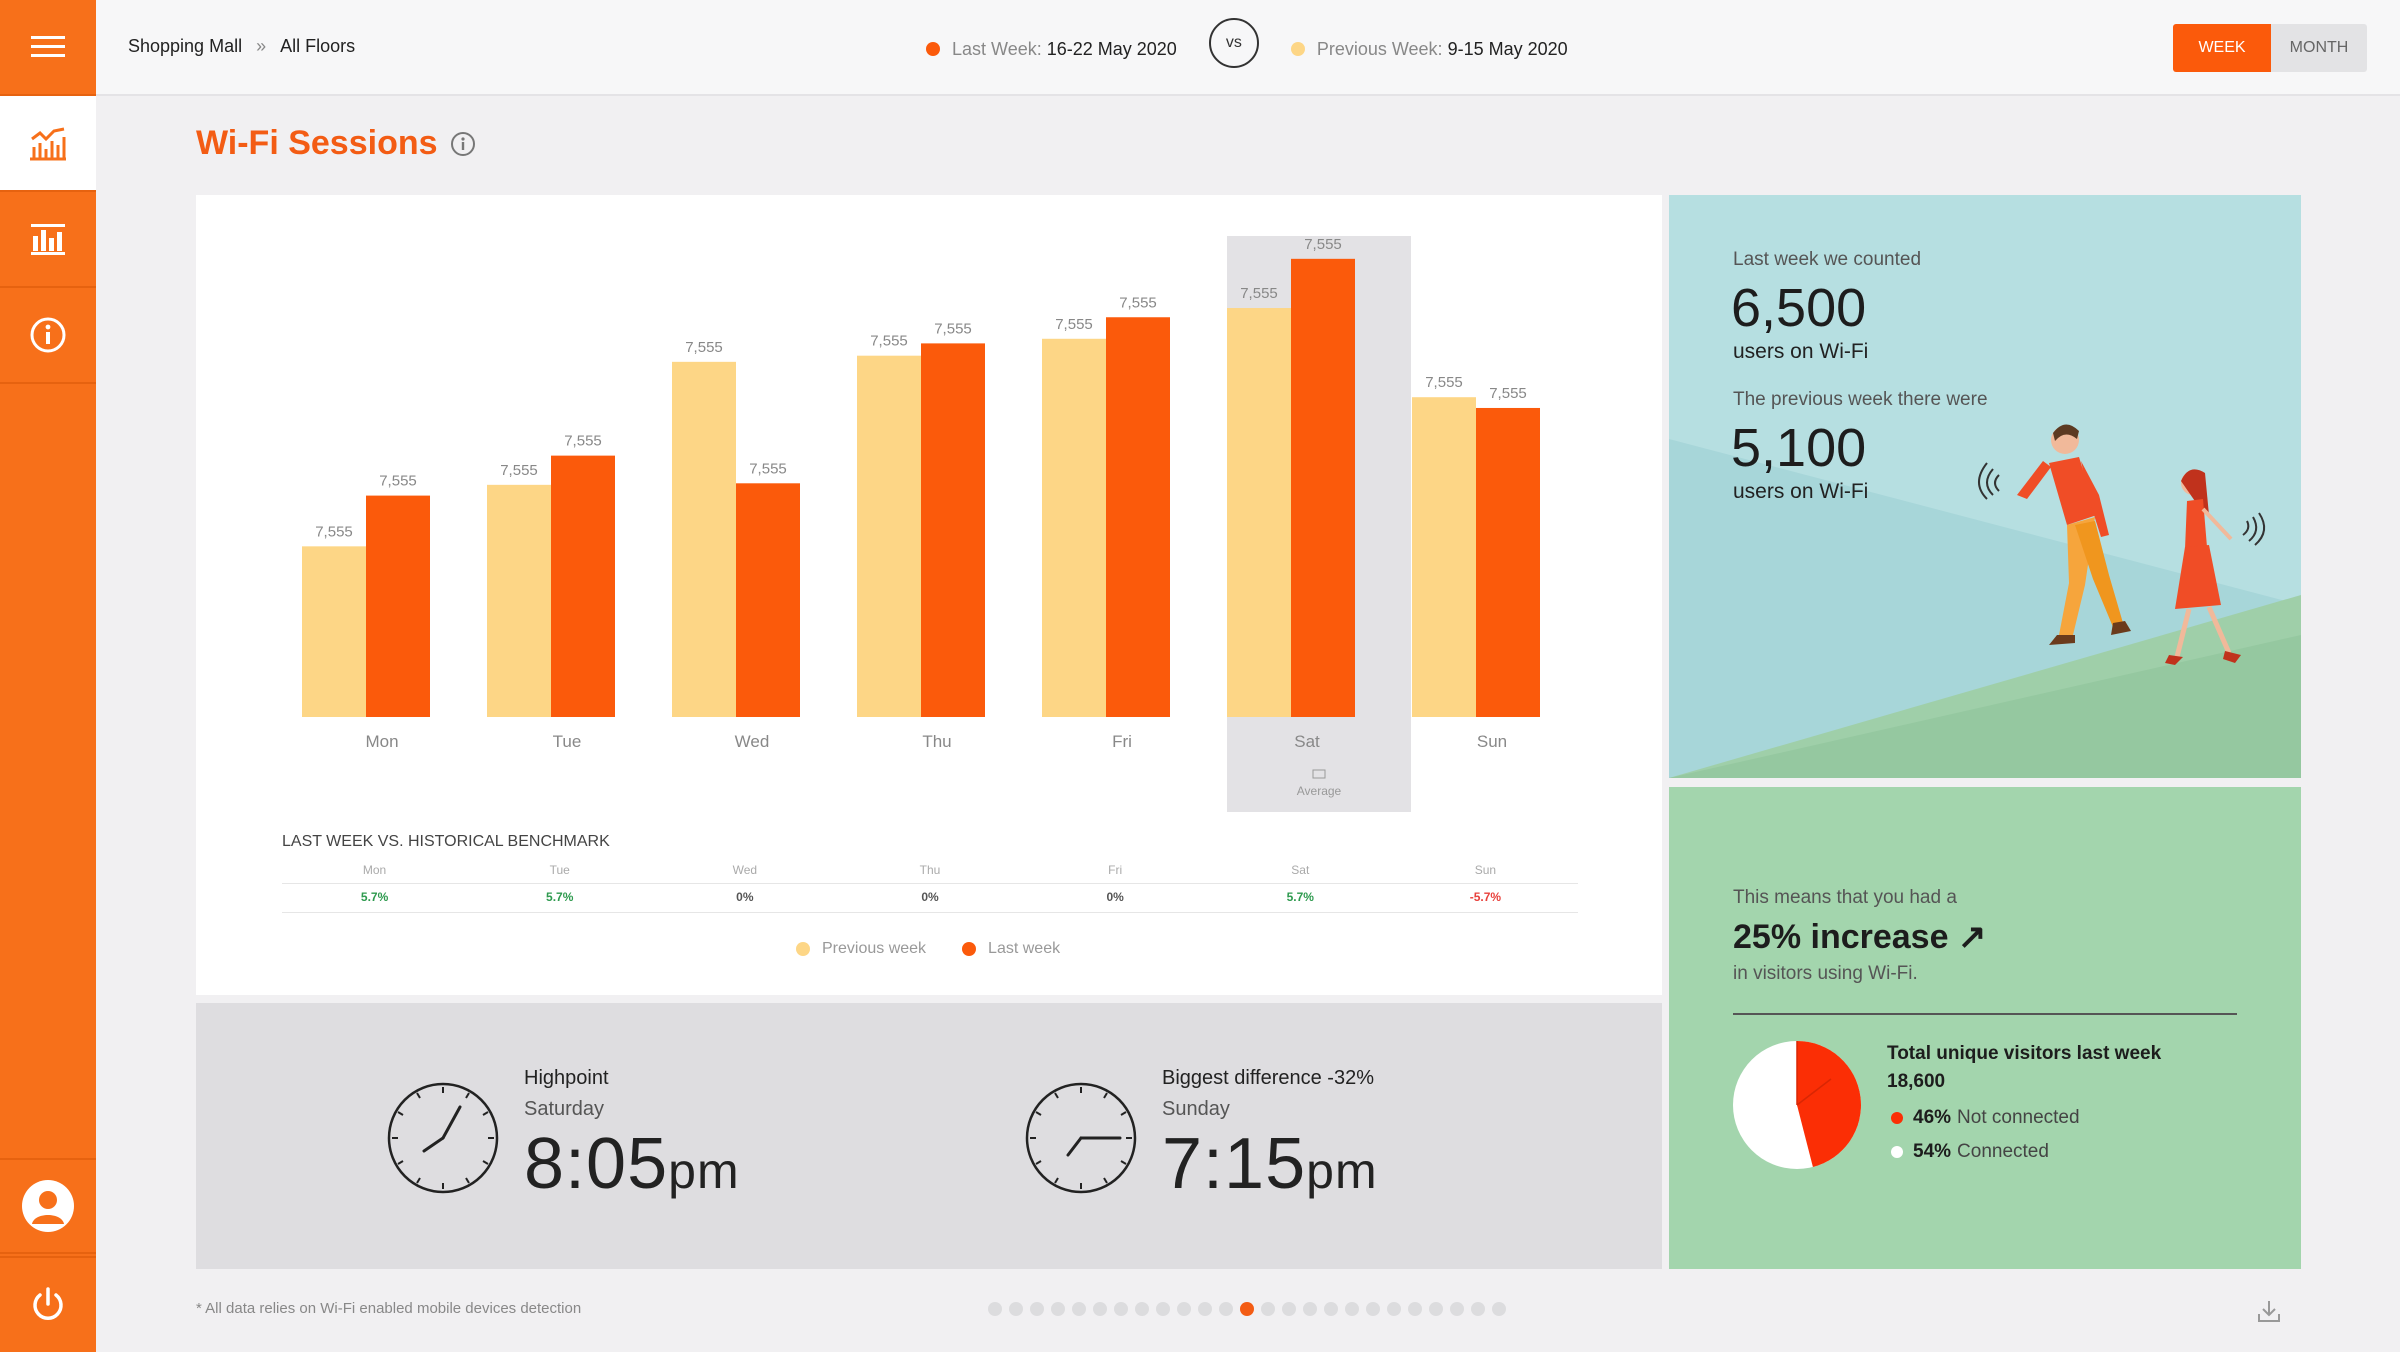 Image resolution: width=2400 pixels, height=1352 pixels. I want to click on connection-pie-chart, so click(1797, 1105).